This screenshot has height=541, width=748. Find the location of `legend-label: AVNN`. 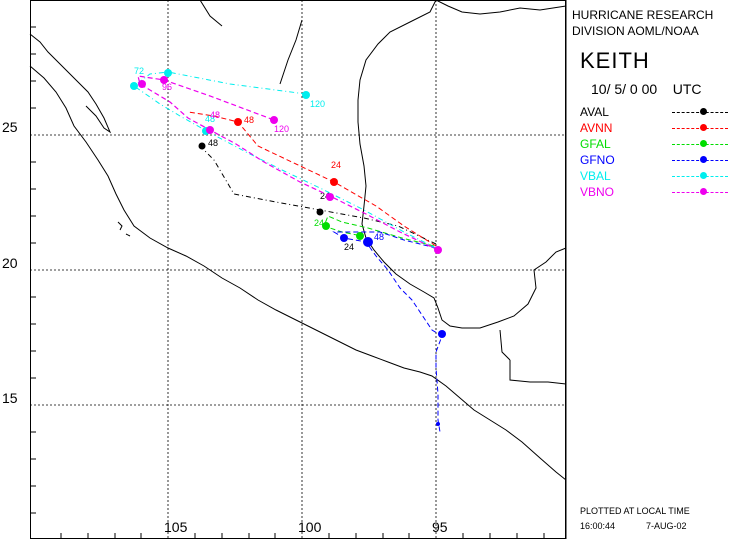

legend-label: AVNN is located at coordinates (596, 128).